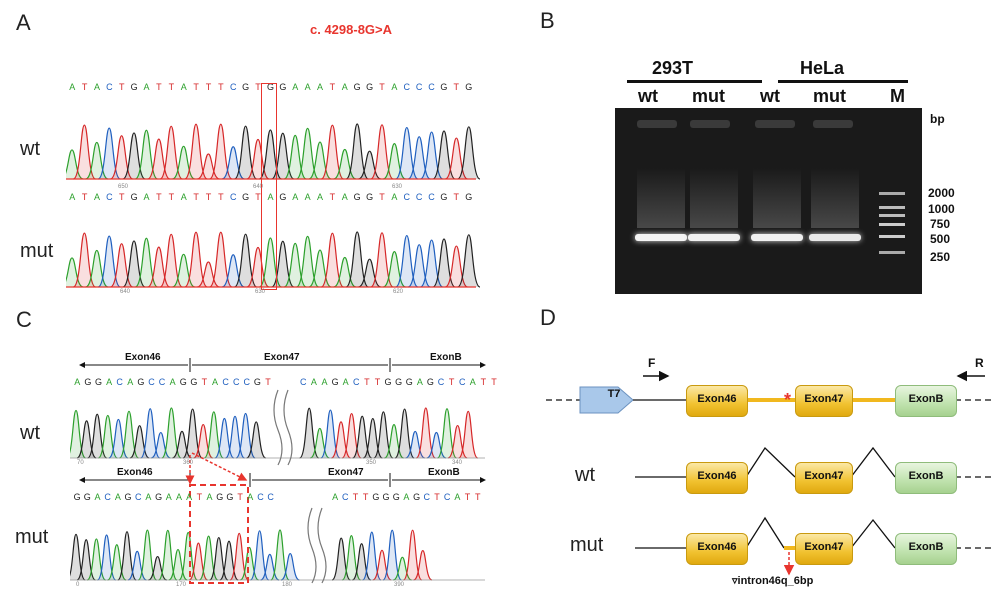 This screenshot has width=1002, height=592. What do you see at coordinates (125, 292) in the screenshot?
I see `mut-tick-a: 640` at bounding box center [125, 292].